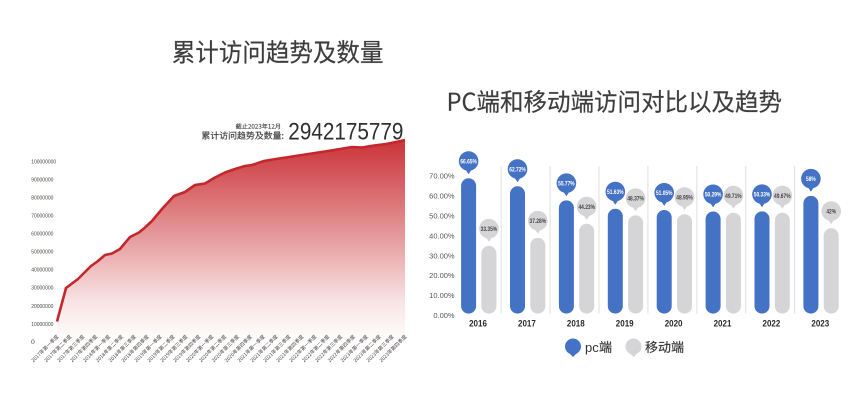 This screenshot has width=852, height=411. What do you see at coordinates (586, 207) in the screenshot?
I see `svg-text: 44.23%` at bounding box center [586, 207].